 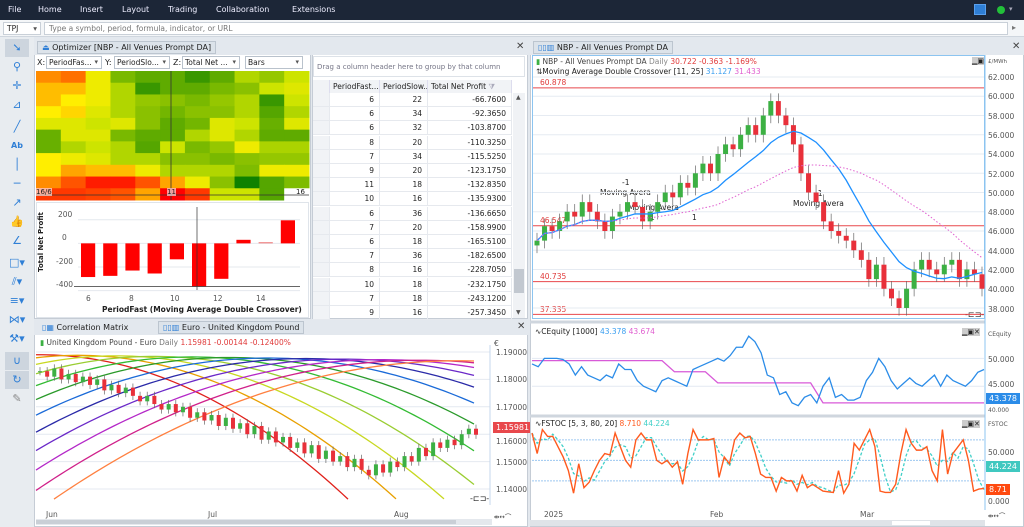 What do you see at coordinates (17, 145) in the screenshot?
I see `text-icon: Ab` at bounding box center [17, 145].